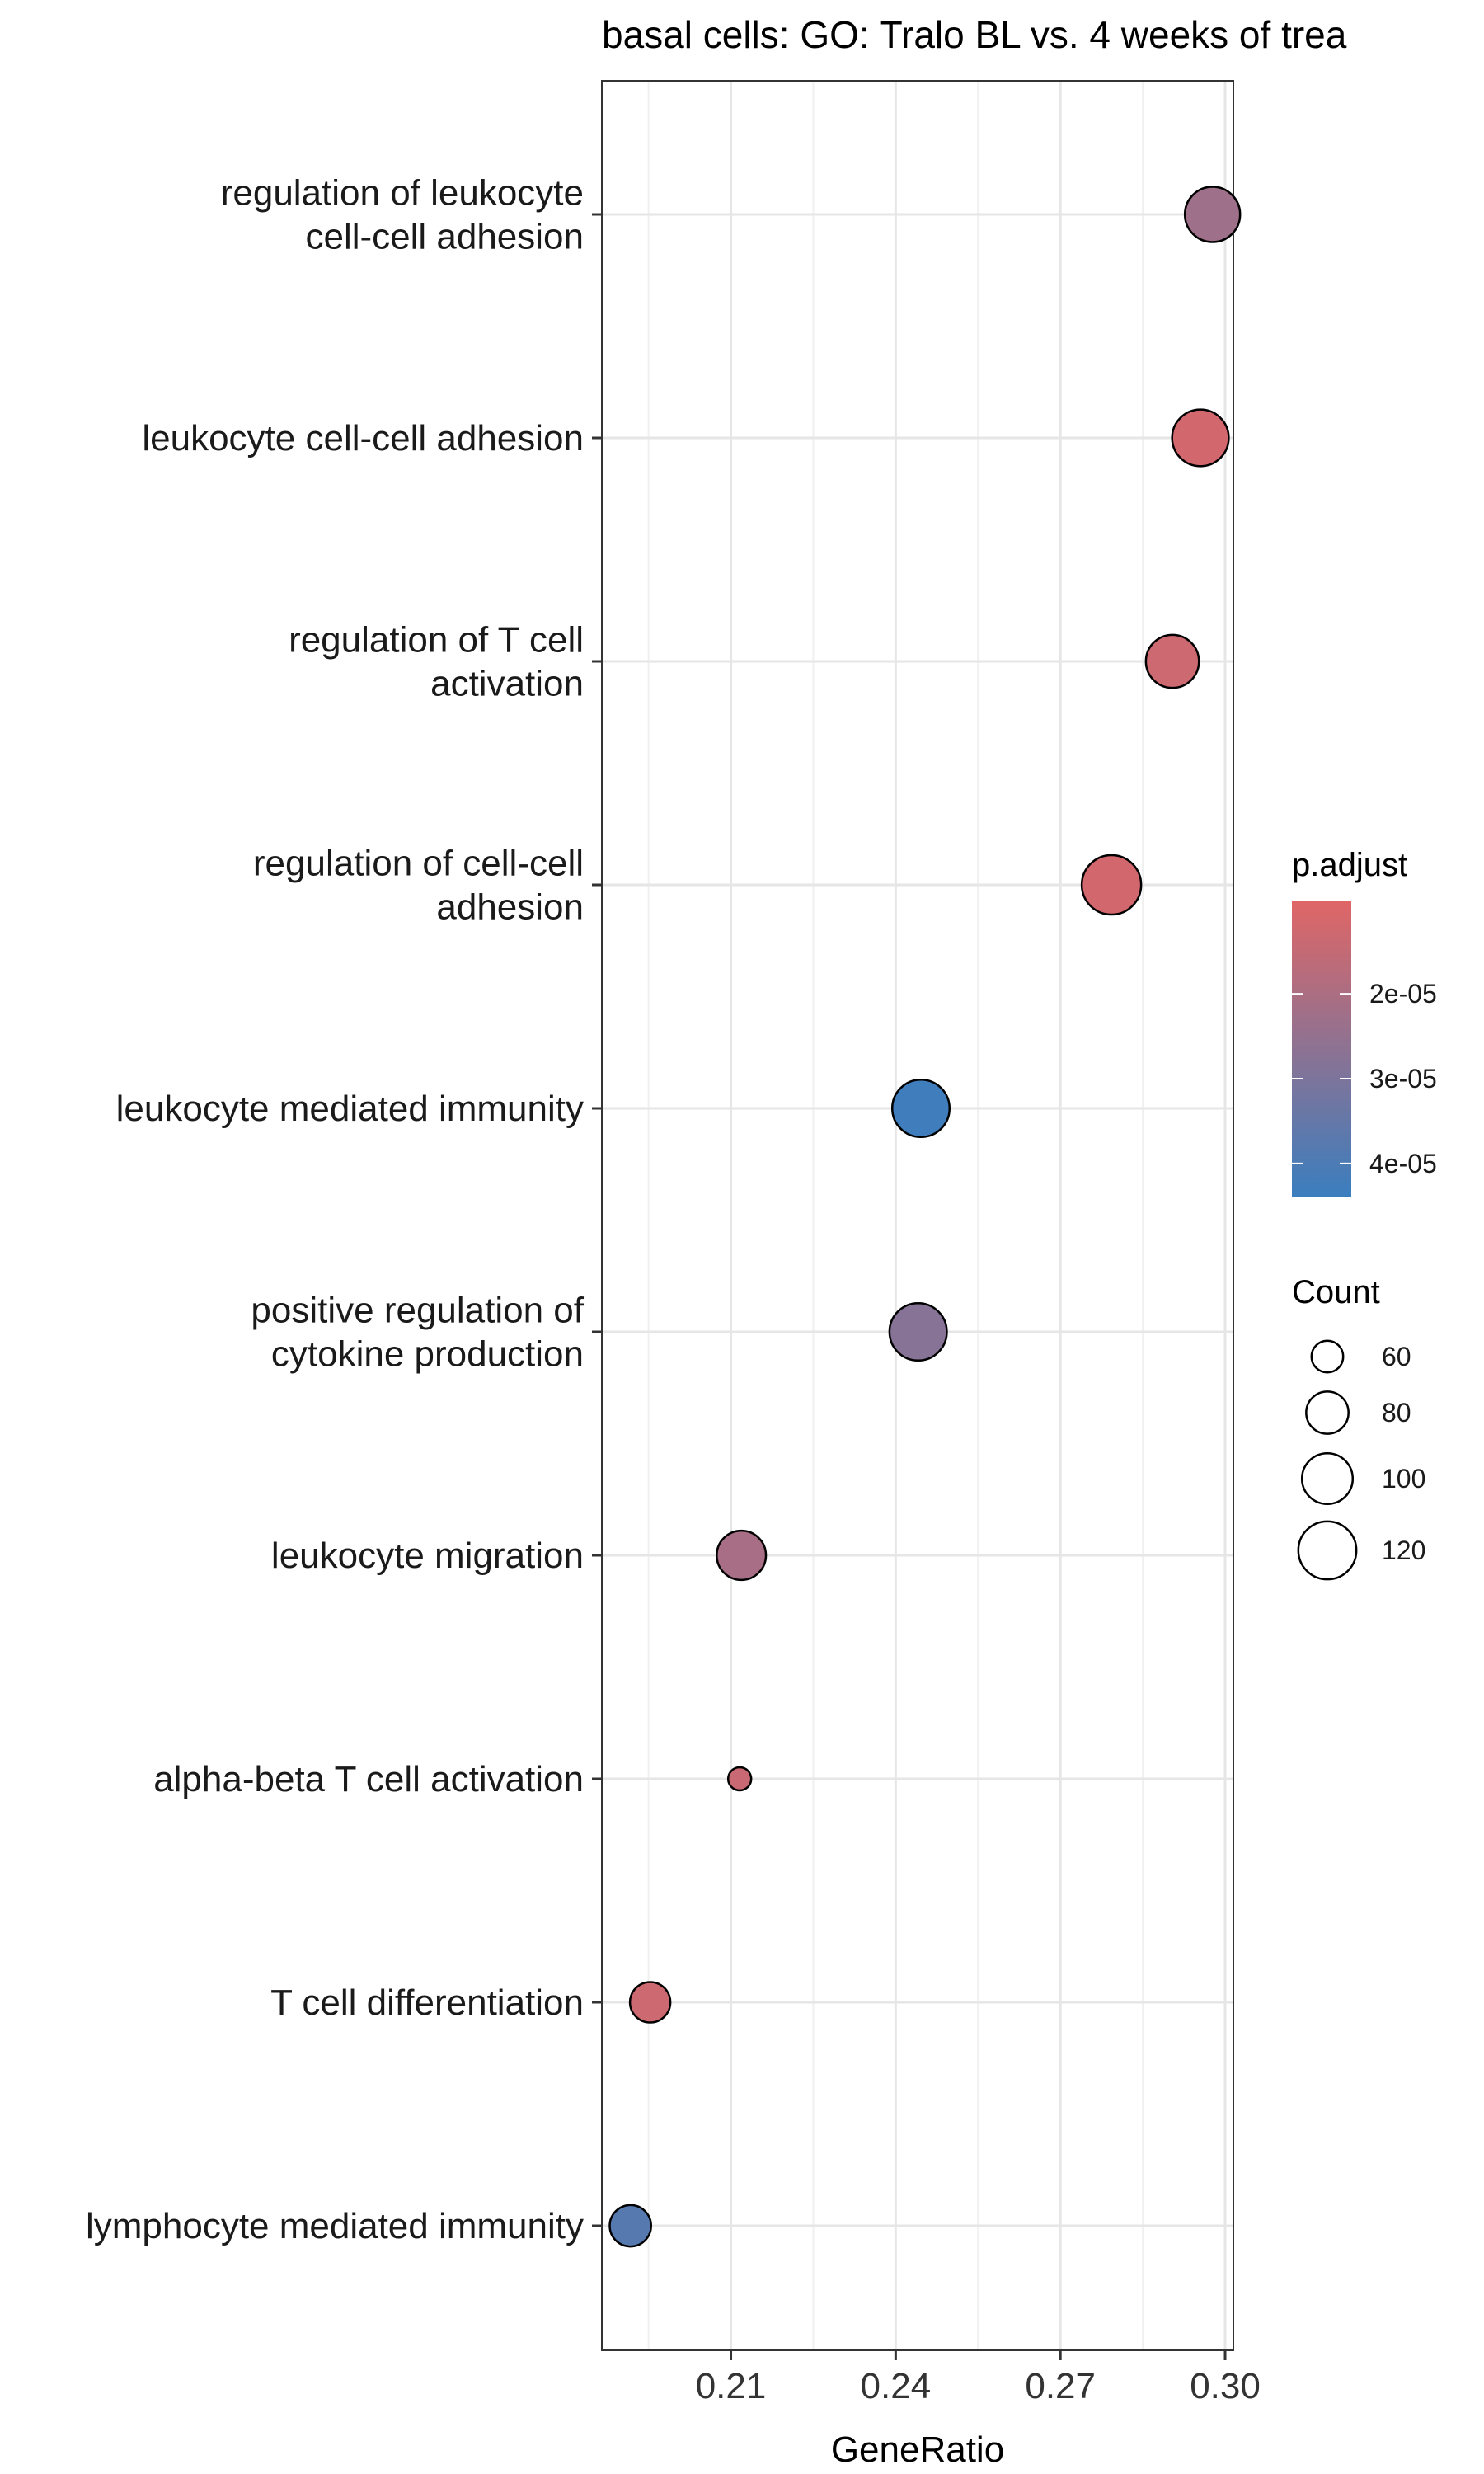 The width and height of the screenshot is (1484, 2474). Describe the element at coordinates (1396, 1412) in the screenshot. I see `size-legend-label: 80` at that location.